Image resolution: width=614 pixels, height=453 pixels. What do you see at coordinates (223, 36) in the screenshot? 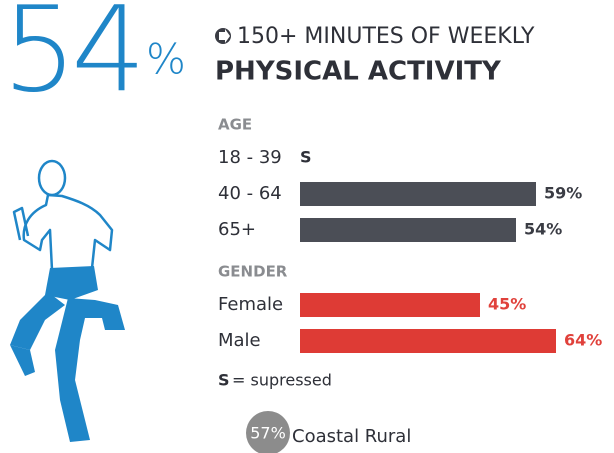
I see `arrow-icon` at bounding box center [223, 36].